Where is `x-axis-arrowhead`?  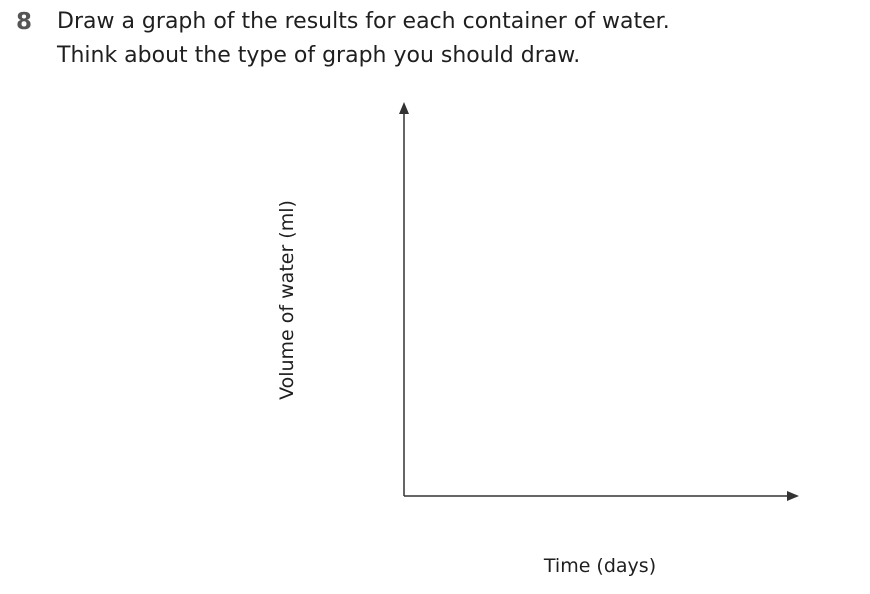
x-axis-arrowhead is located at coordinates (793, 496).